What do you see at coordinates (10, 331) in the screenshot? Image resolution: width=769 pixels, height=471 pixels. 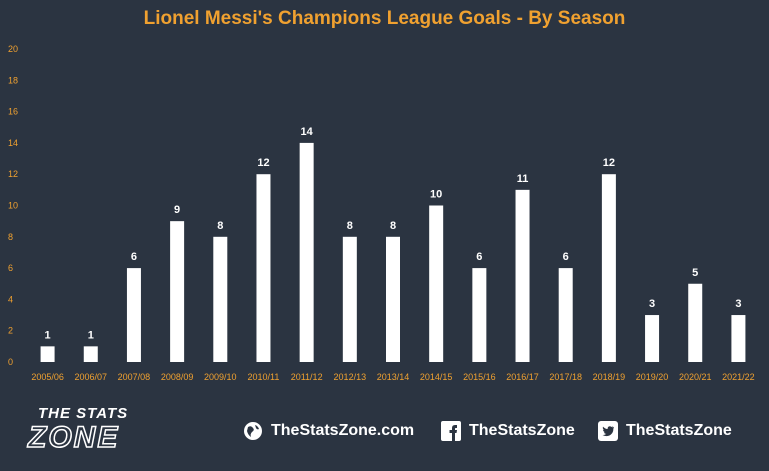 I see `y-tick-label: 2` at bounding box center [10, 331].